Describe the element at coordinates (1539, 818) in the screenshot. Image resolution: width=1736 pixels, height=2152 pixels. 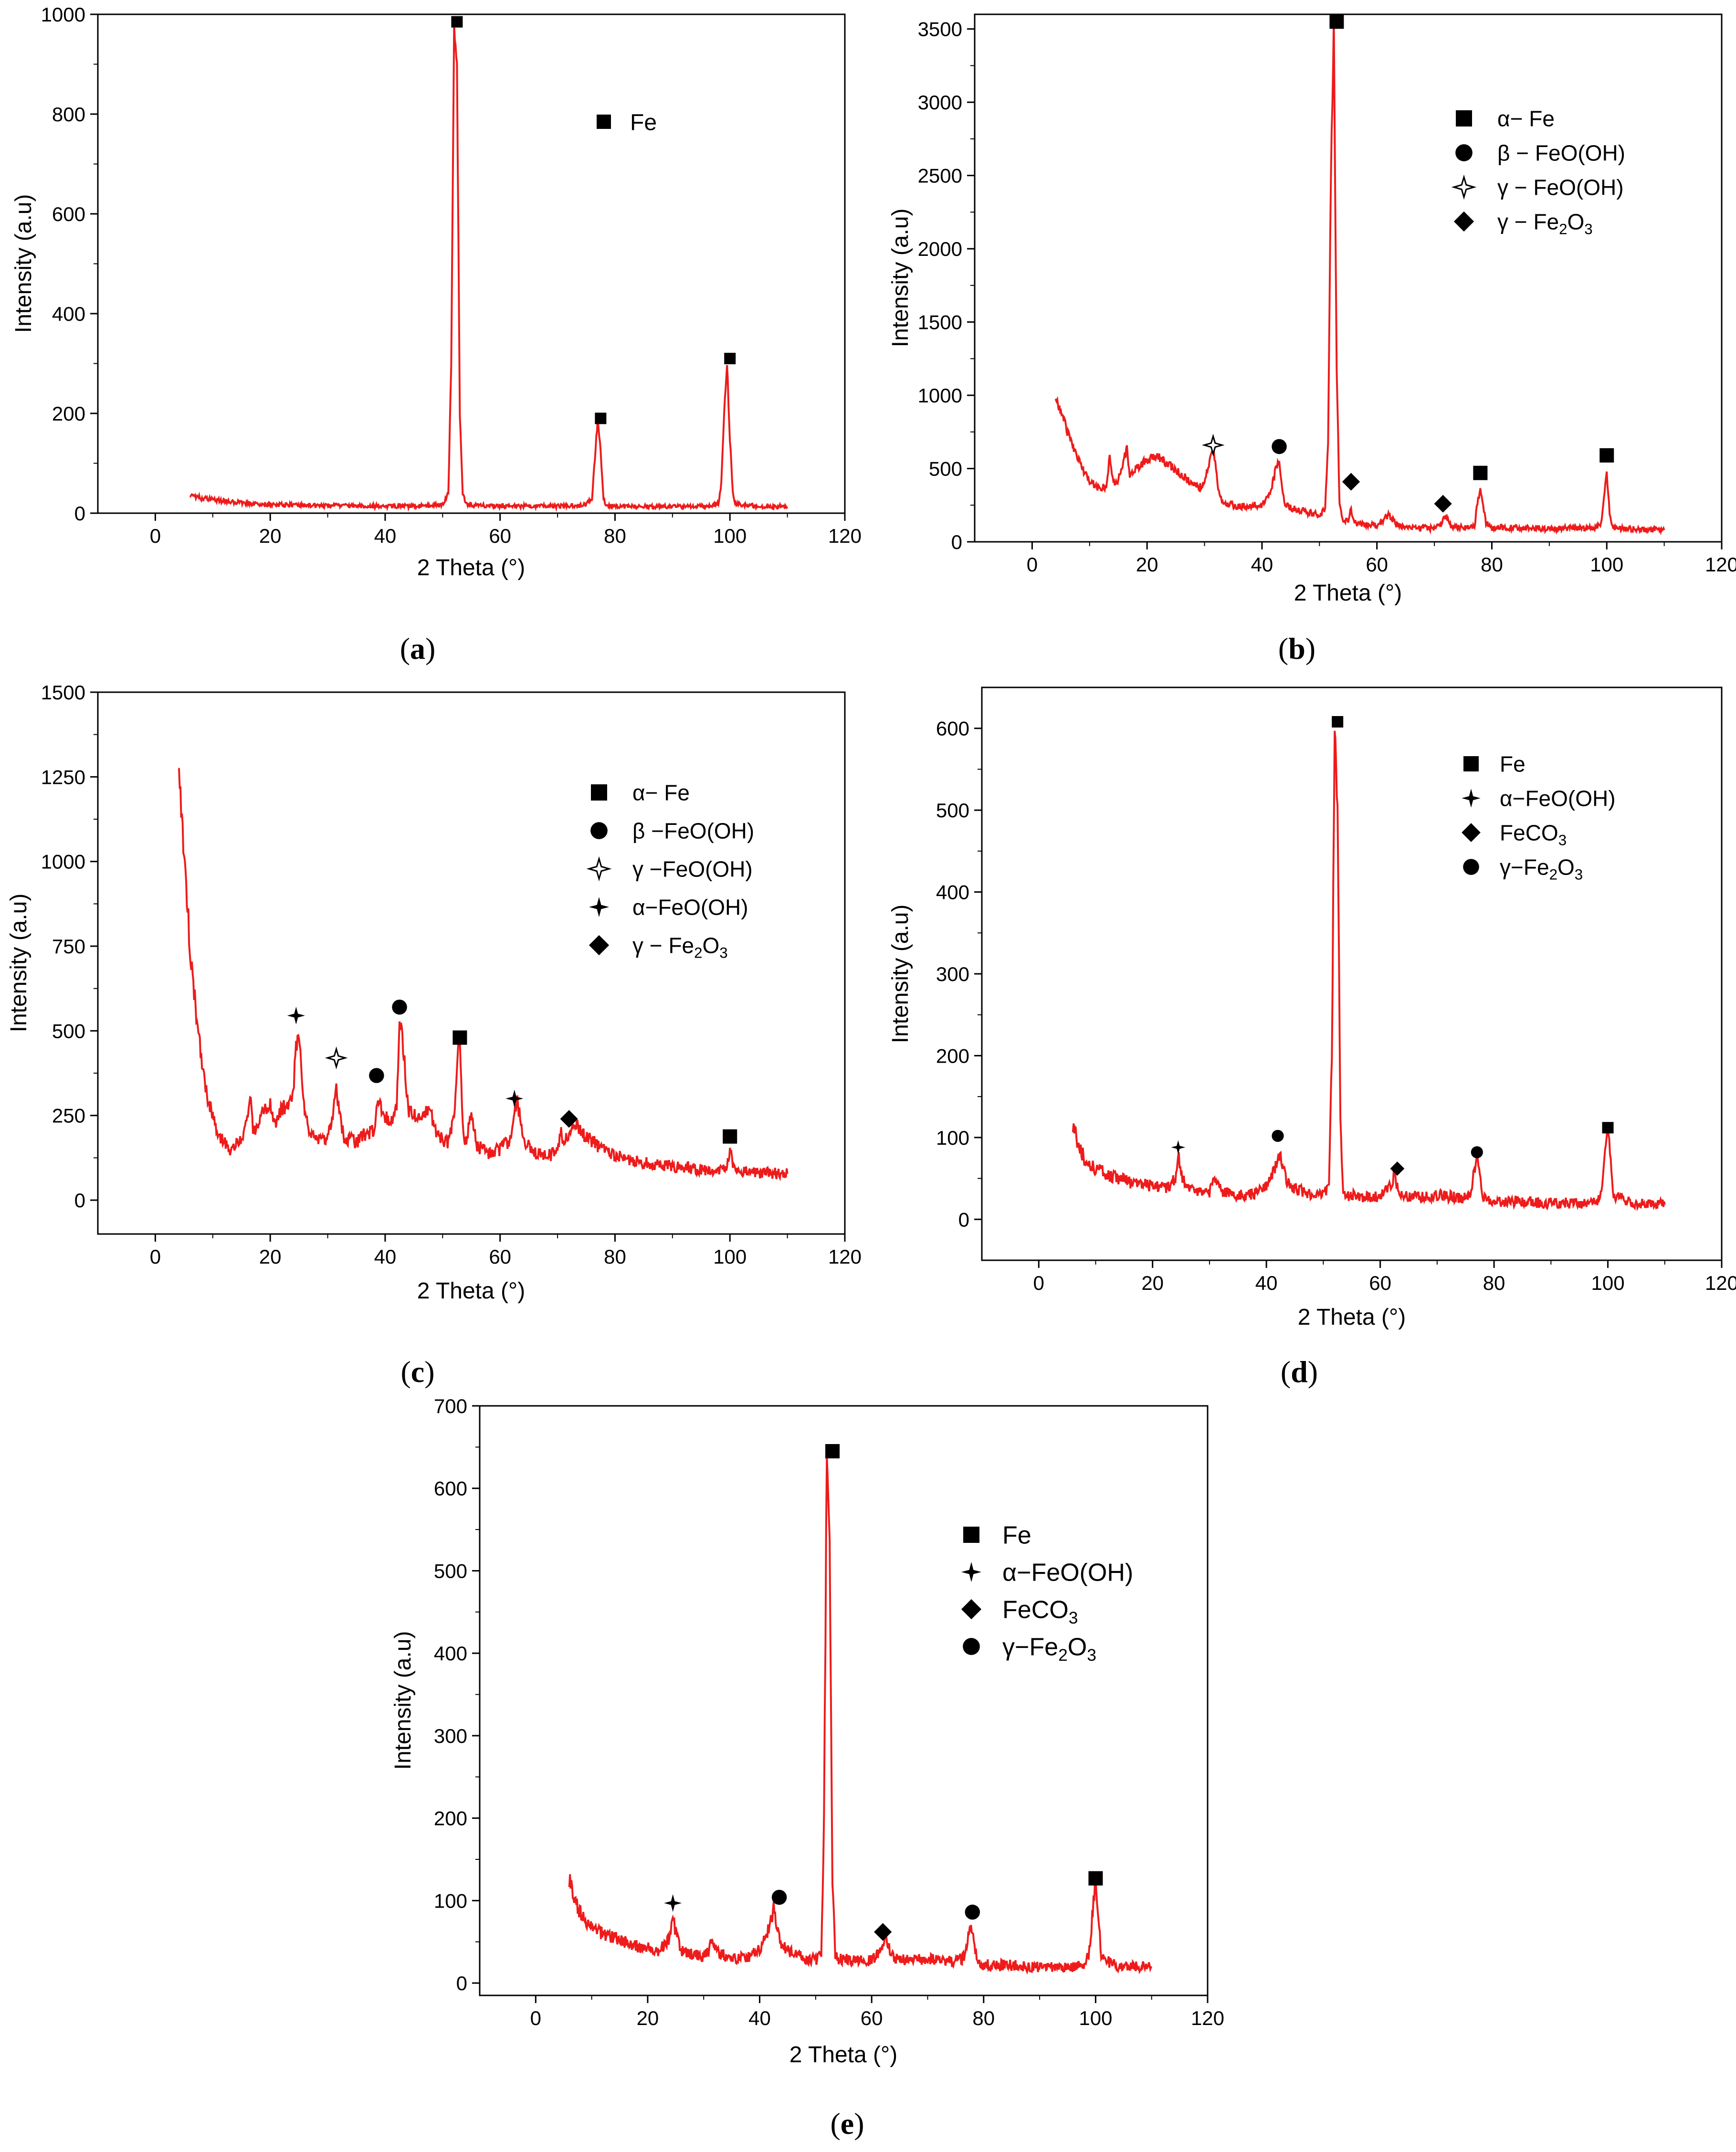
I see `legend: Fe α−FeO(OH) FeCO3 γ−Fe2O3` at that location.